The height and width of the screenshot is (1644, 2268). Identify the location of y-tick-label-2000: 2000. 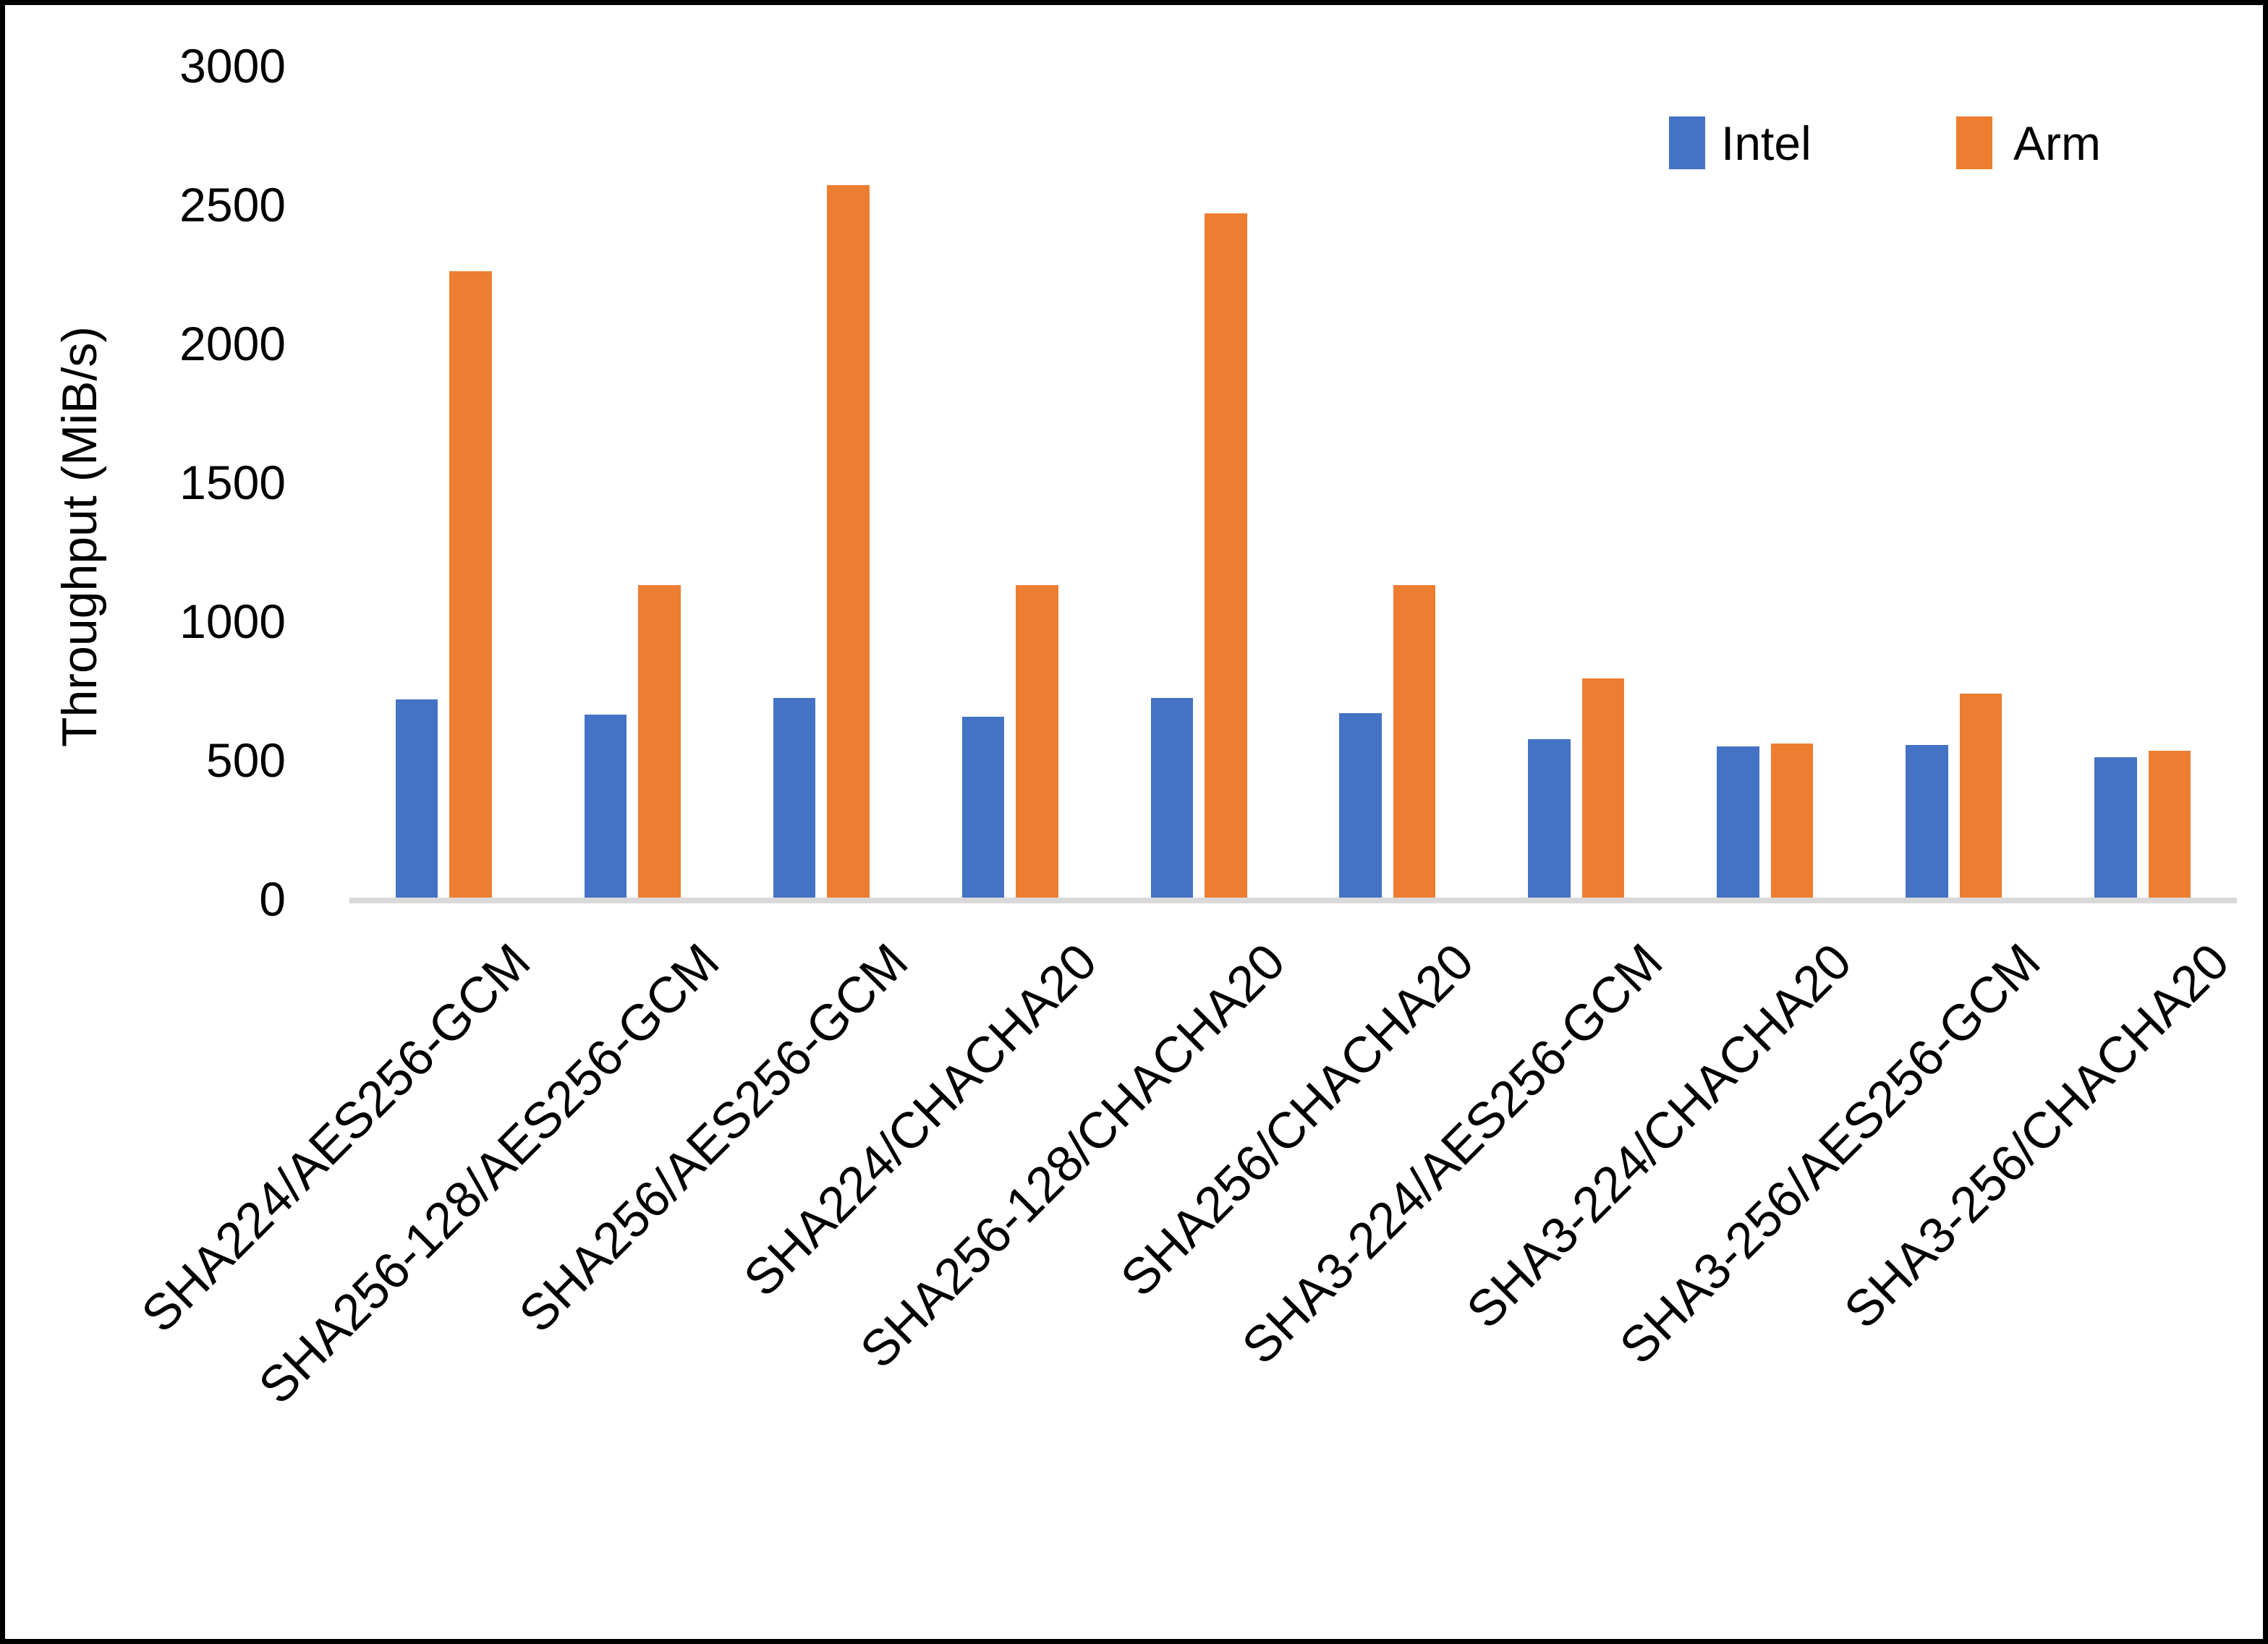
(232, 343).